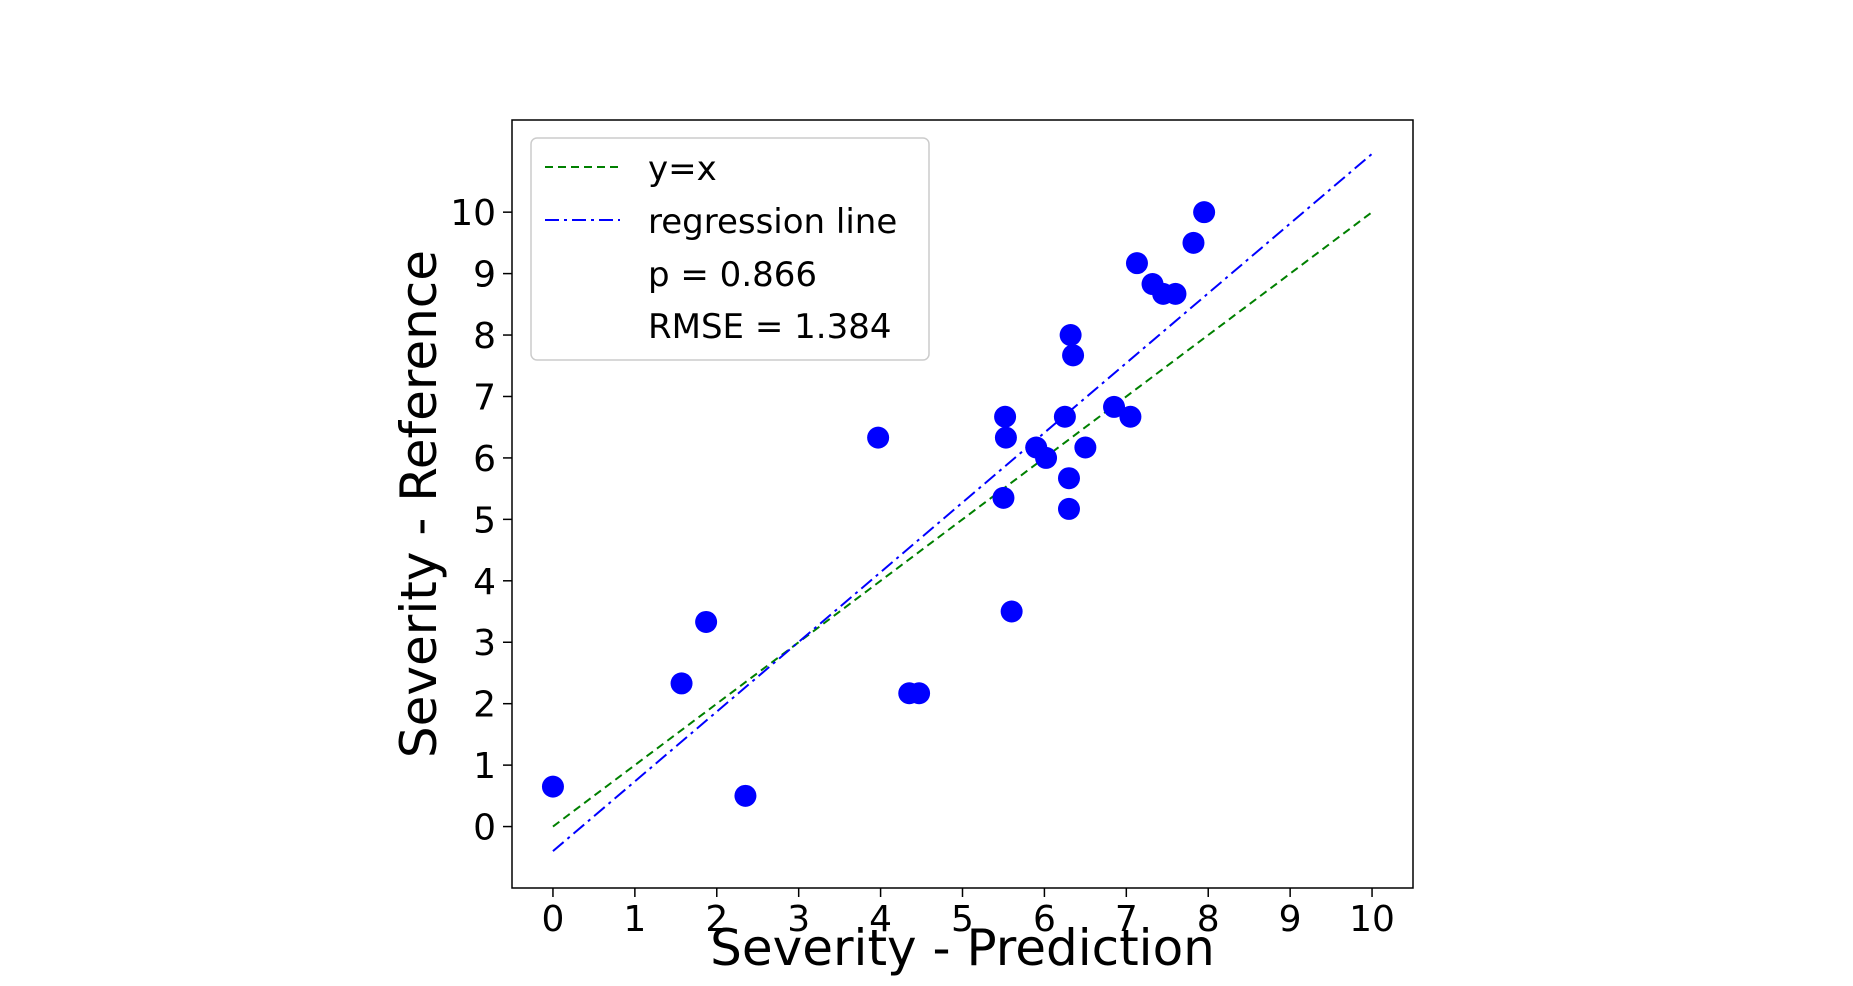 This screenshot has height=986, width=1853. Describe the element at coordinates (1290, 919) in the screenshot. I see `x-tick-label: 9` at that location.